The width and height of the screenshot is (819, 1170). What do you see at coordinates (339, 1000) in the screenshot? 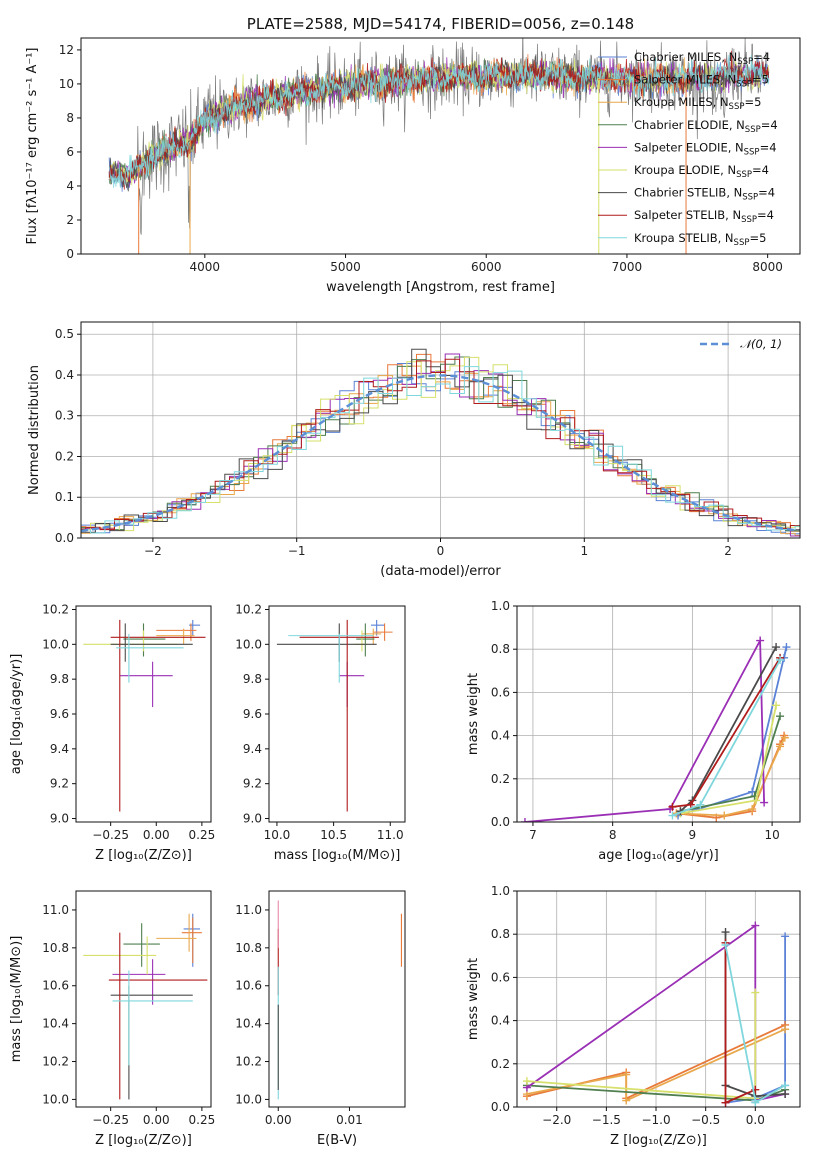
I see `mass-vs-ebv-plot-area` at bounding box center [339, 1000].